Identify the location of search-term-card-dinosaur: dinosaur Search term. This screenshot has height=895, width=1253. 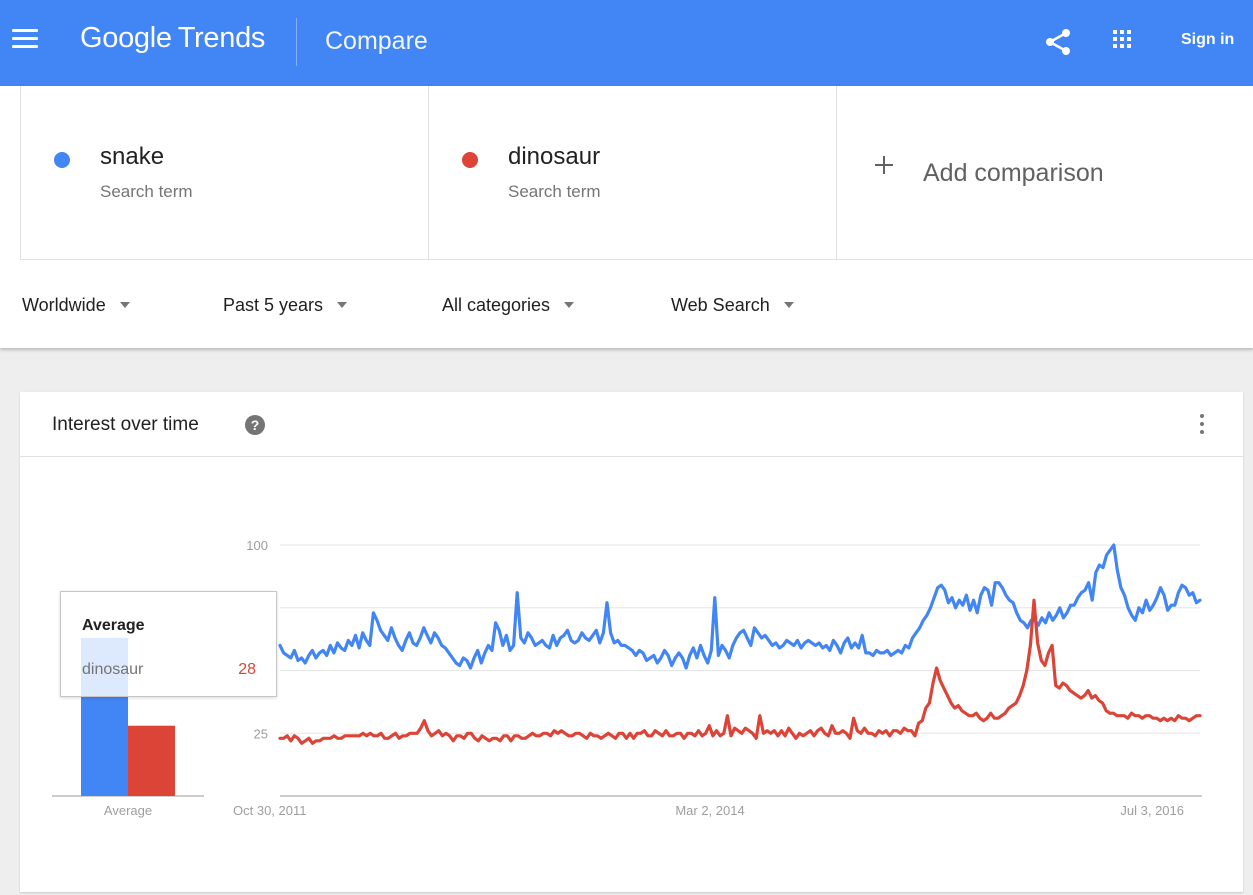
(632, 173).